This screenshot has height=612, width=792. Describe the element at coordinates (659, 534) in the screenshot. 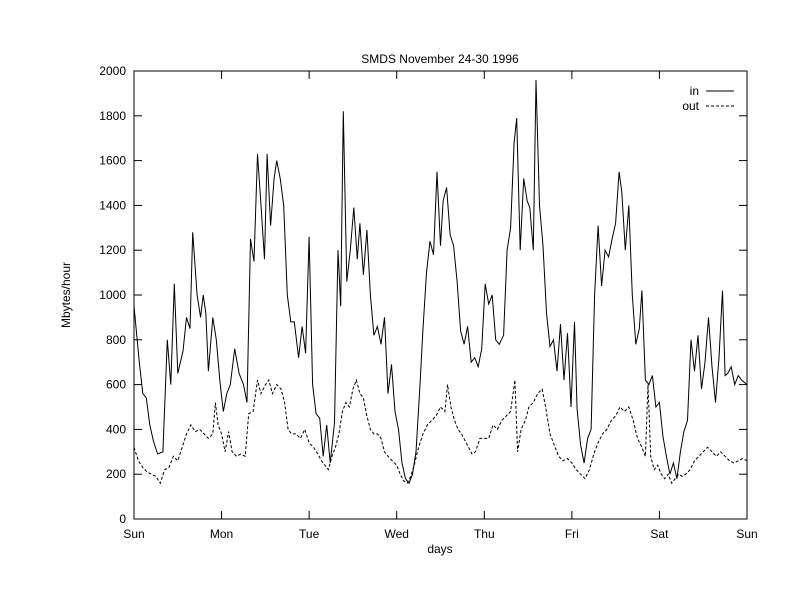

I see `x-tick-label: Sat` at that location.